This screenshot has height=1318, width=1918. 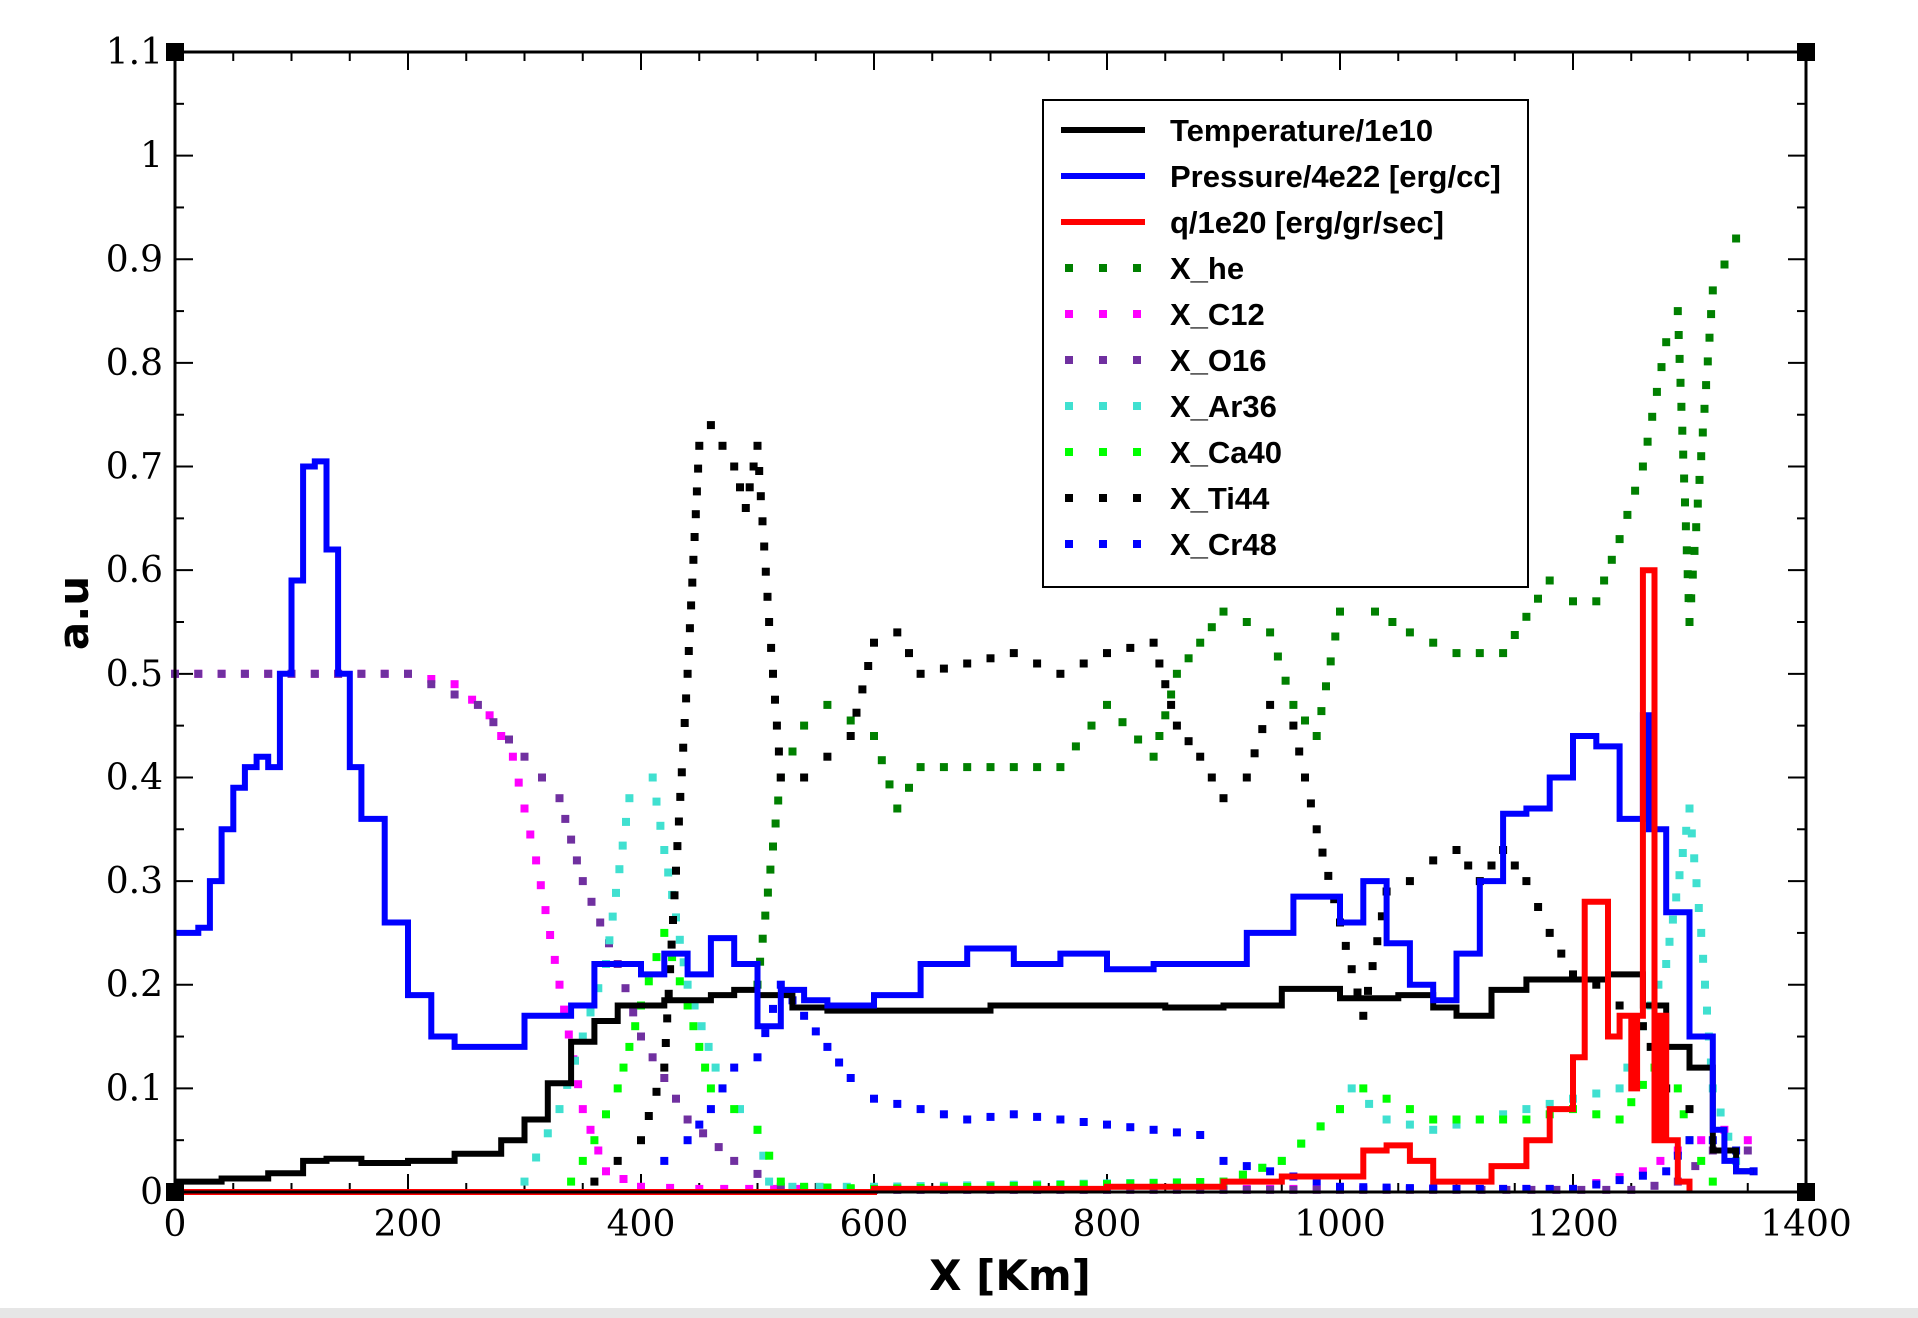 What do you see at coordinates (134, 570) in the screenshot?
I see `y-tick-label: 0.6` at bounding box center [134, 570].